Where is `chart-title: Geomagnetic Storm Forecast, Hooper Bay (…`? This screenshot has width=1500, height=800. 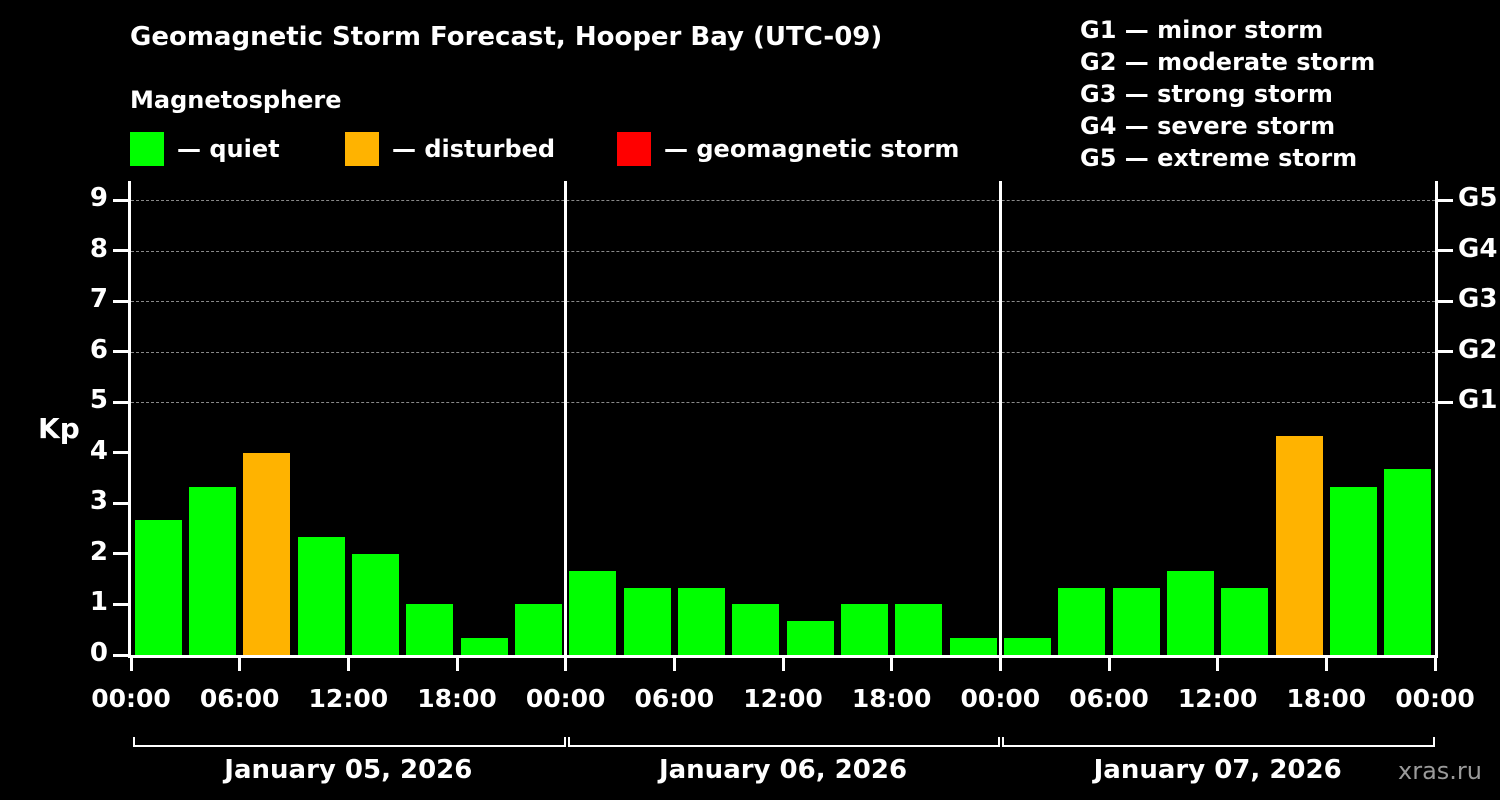
chart-title: Geomagnetic Storm Forecast, Hooper Bay (… is located at coordinates (506, 37).